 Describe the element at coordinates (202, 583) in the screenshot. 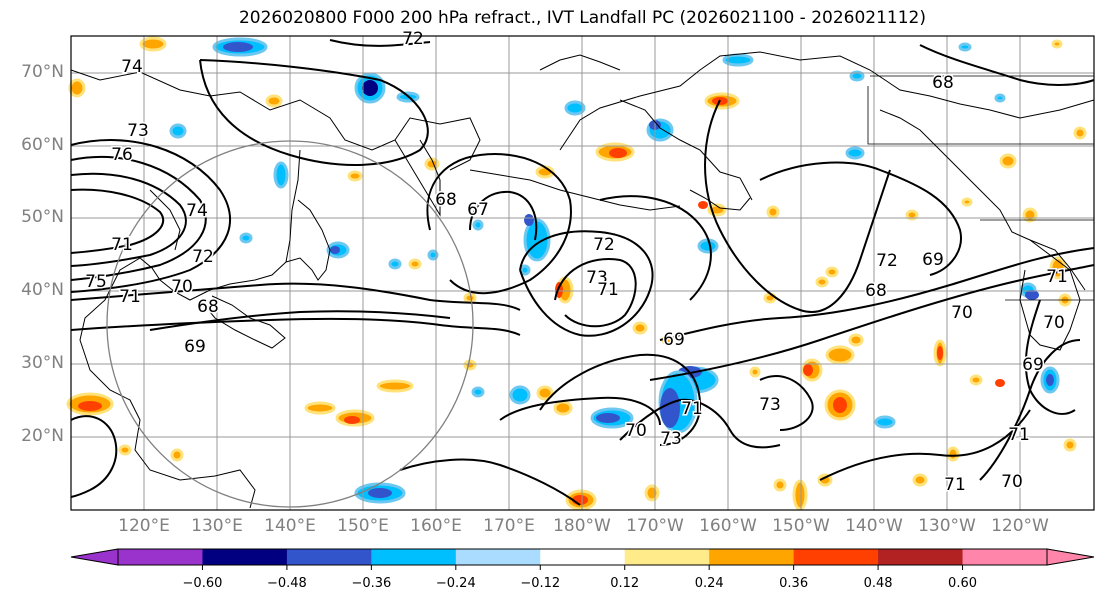

I see `colorbar-tick-label: −0.60` at that location.